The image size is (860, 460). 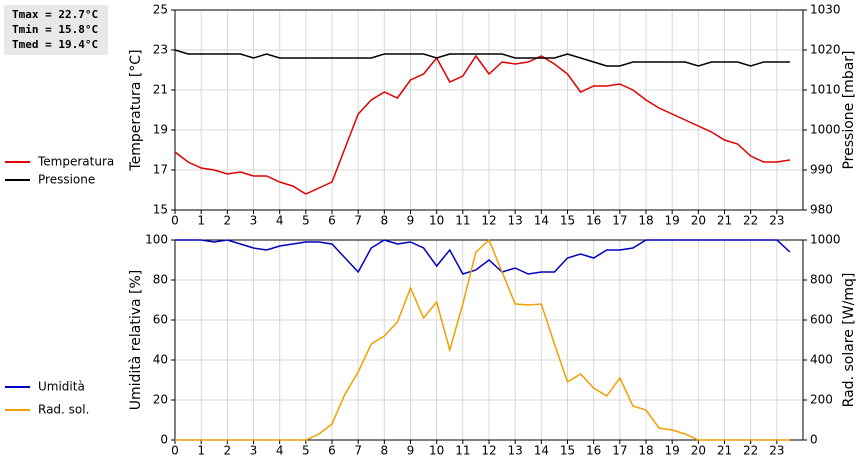 I want to click on y-tick-label: 23, so click(x=160, y=50).